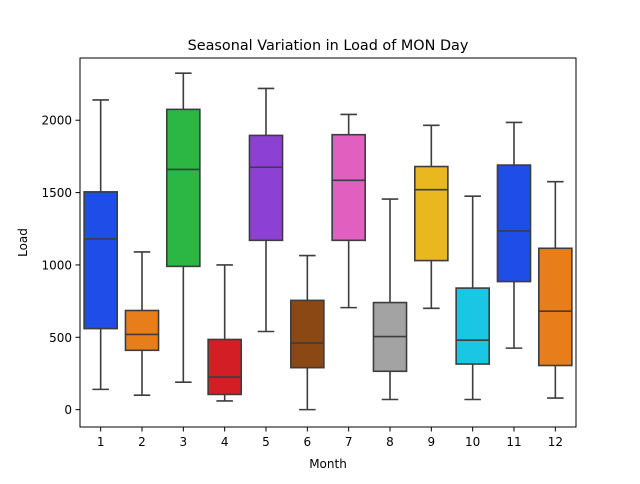 The width and height of the screenshot is (640, 484). What do you see at coordinates (56, 265) in the screenshot?
I see `y-tick-label: 1000` at bounding box center [56, 265].